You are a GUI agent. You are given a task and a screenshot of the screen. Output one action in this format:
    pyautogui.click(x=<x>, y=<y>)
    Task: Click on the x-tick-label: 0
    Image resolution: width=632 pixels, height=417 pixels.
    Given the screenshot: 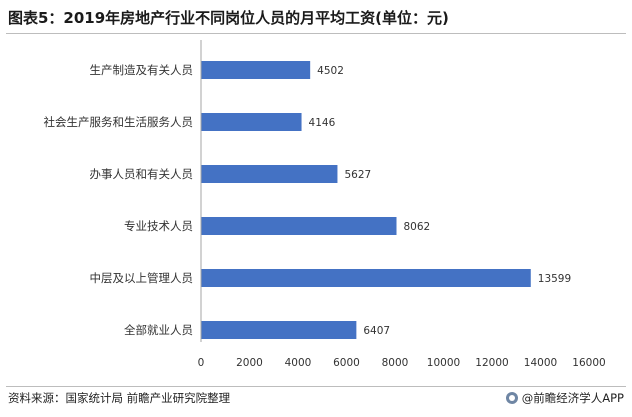 What is the action you would take?
    pyautogui.click(x=201, y=363)
    